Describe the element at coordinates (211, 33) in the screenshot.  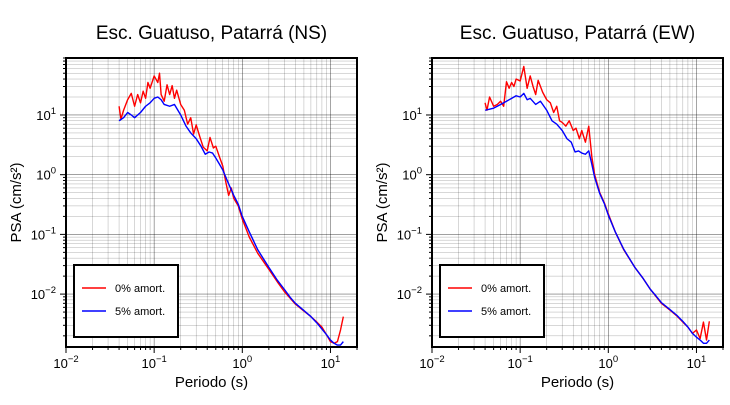
I see `chart-title: Esc. Guatuso, Patarrá (NS)` at that location.